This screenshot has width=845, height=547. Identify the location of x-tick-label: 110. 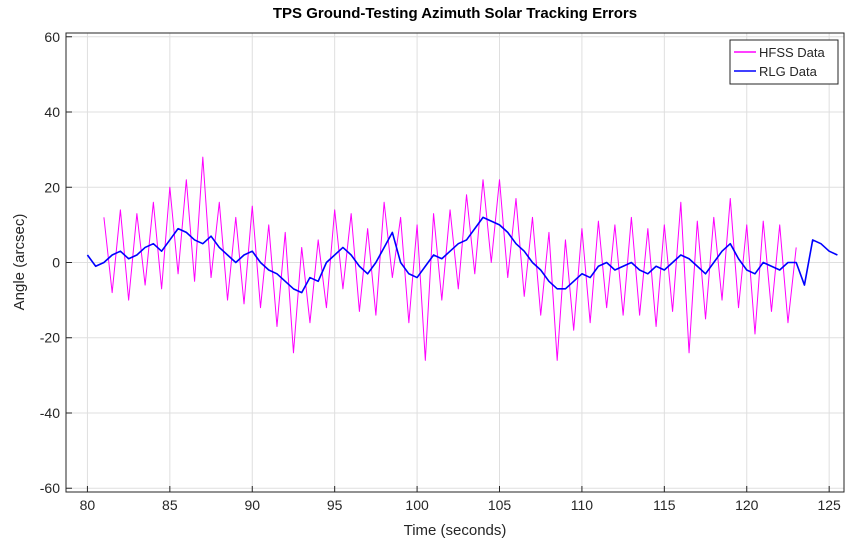
(582, 505).